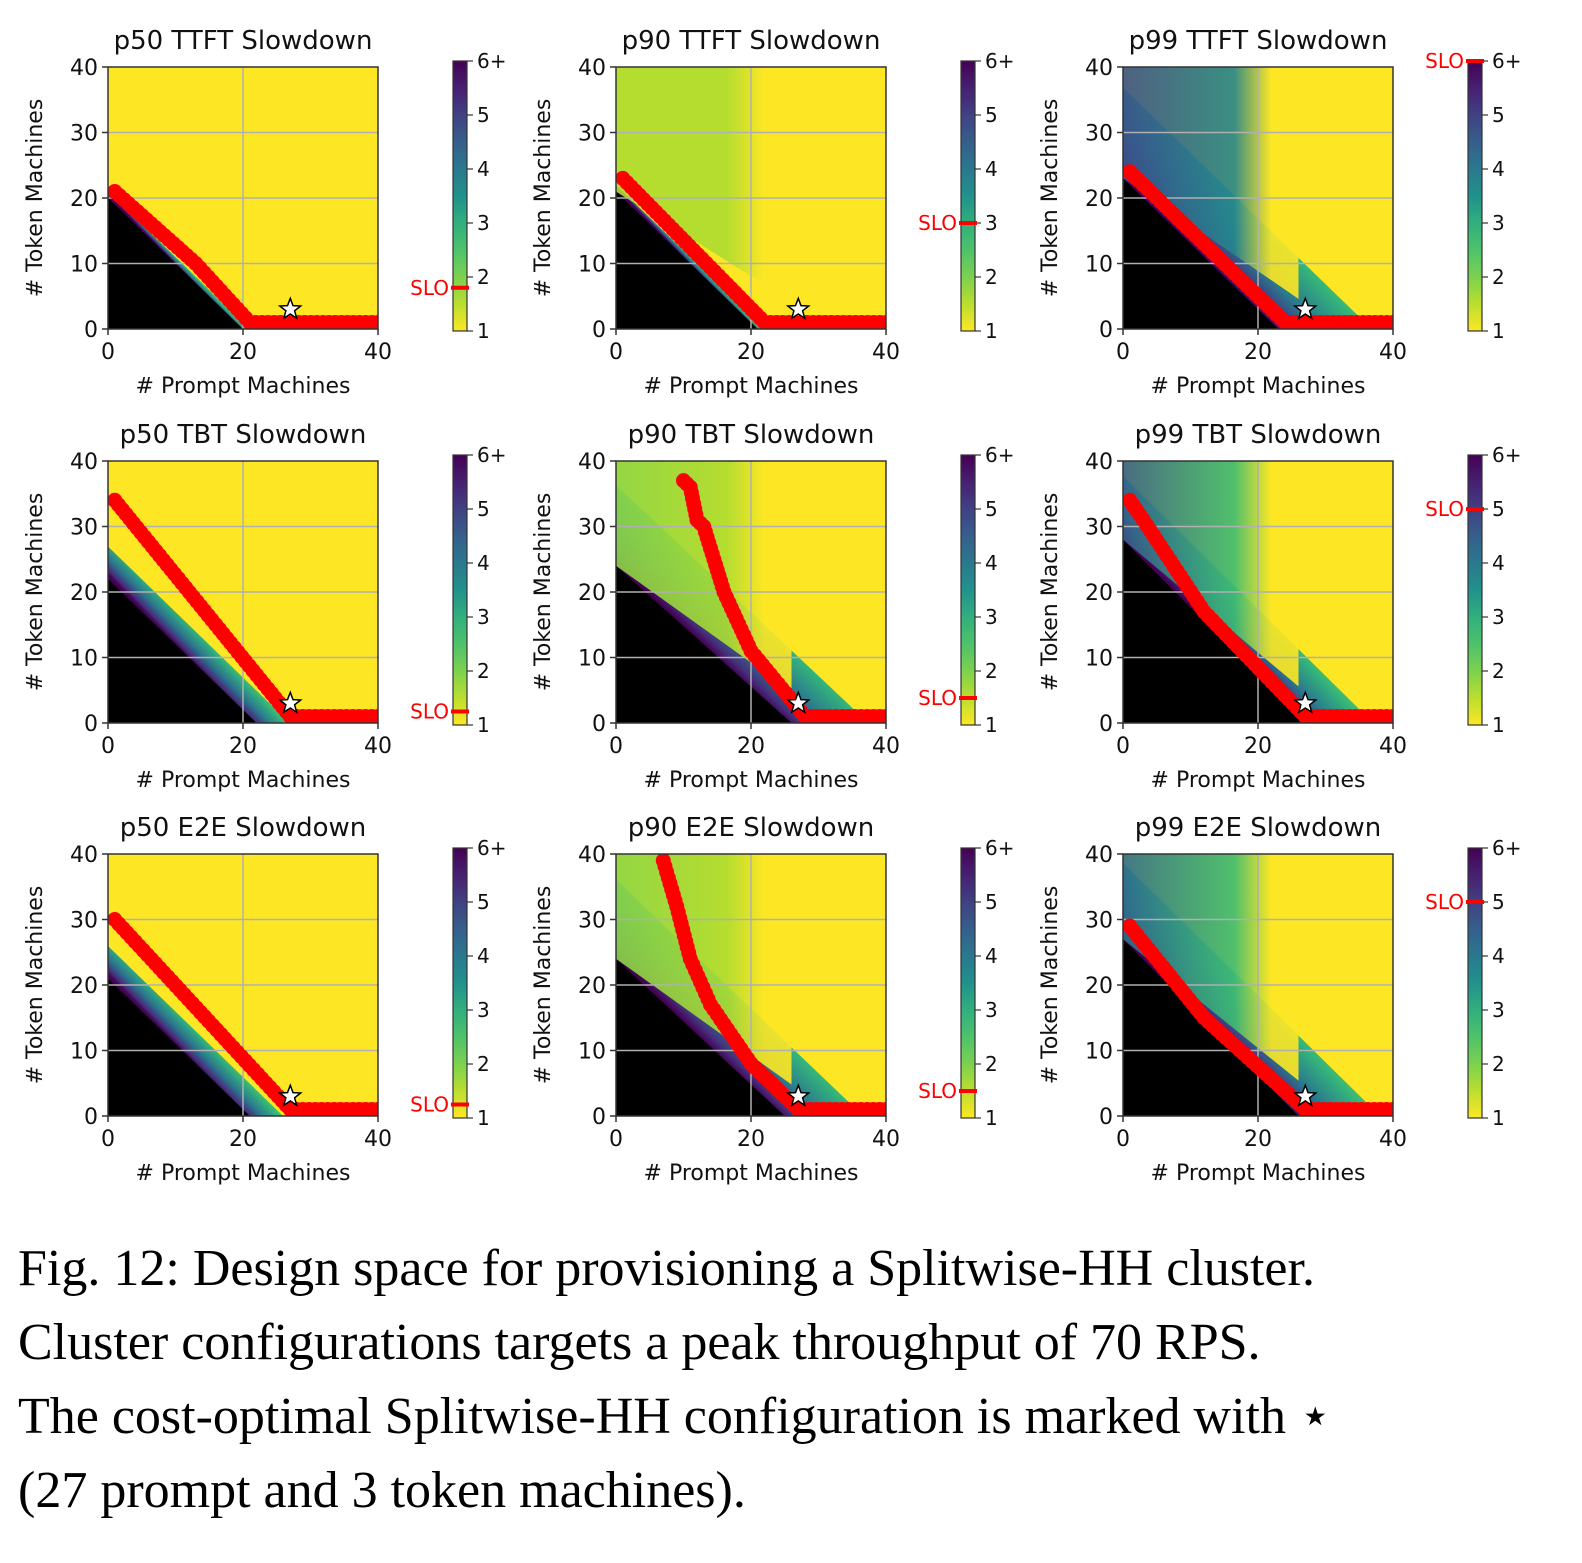 This screenshot has width=1582, height=1563. Describe the element at coordinates (1258, 828) in the screenshot. I see `panel-title: p99 E2E Slowdown` at that location.